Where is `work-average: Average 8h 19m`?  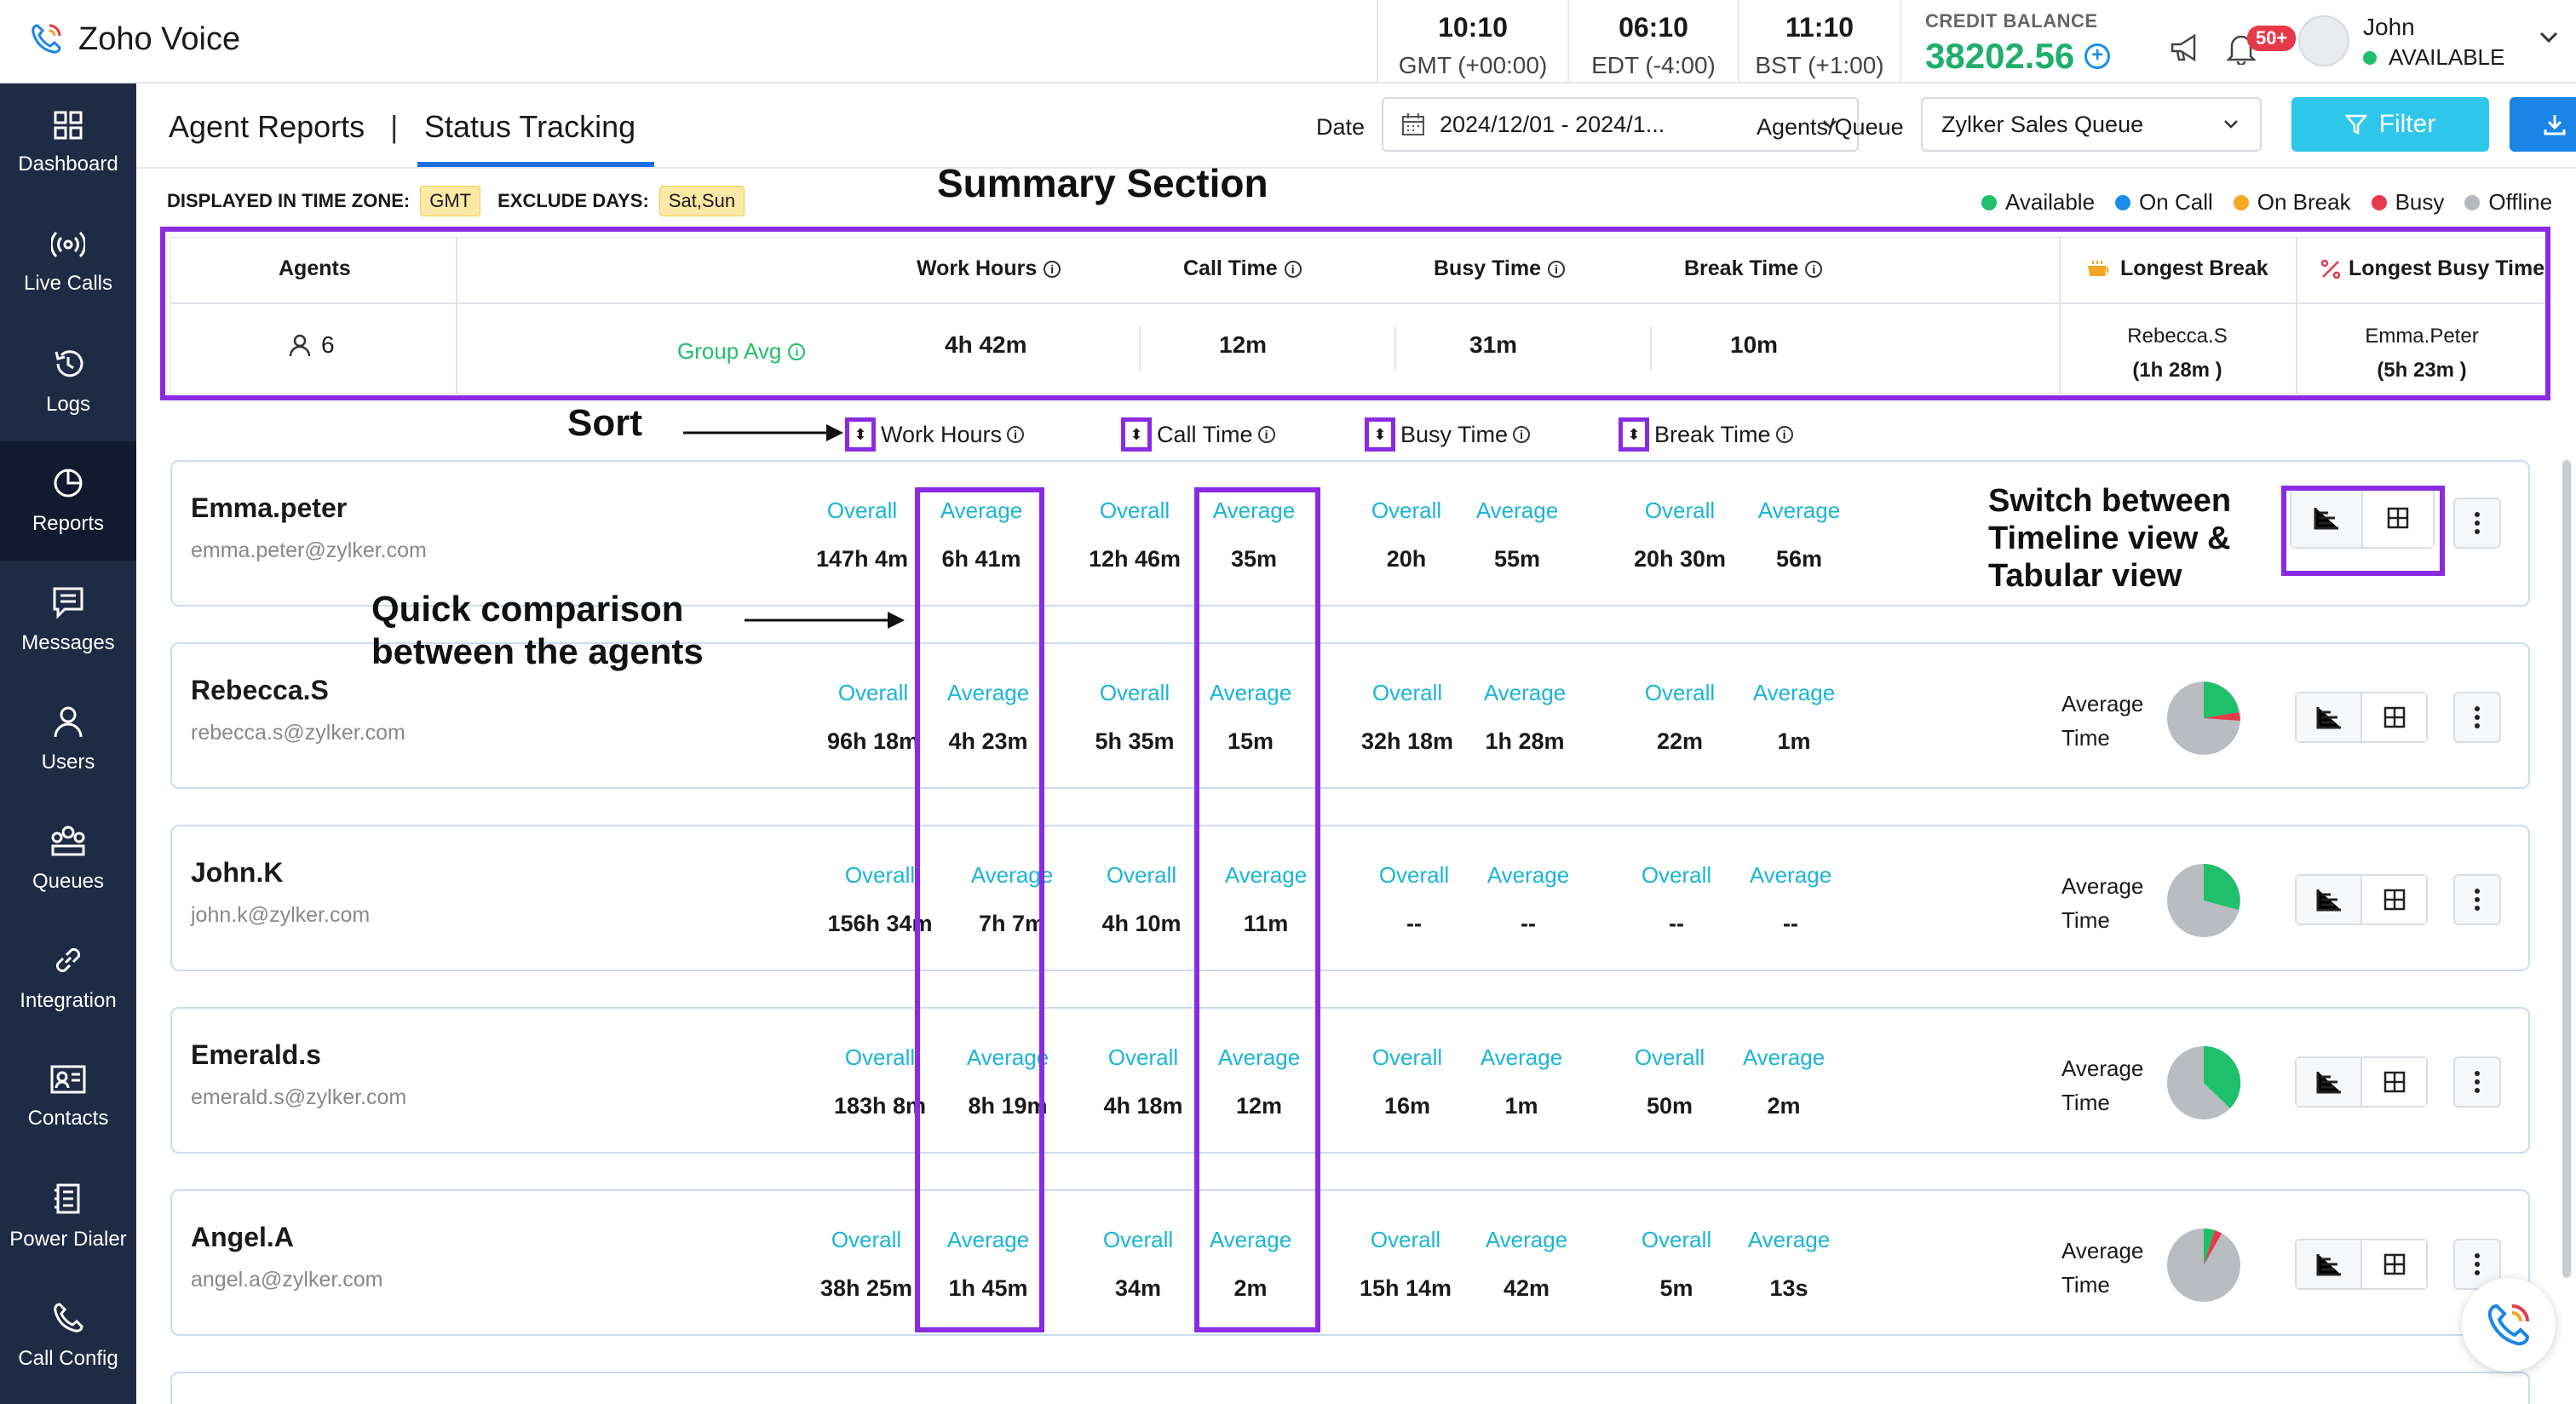
work-average: Average 8h 19m is located at coordinates (998, 1081).